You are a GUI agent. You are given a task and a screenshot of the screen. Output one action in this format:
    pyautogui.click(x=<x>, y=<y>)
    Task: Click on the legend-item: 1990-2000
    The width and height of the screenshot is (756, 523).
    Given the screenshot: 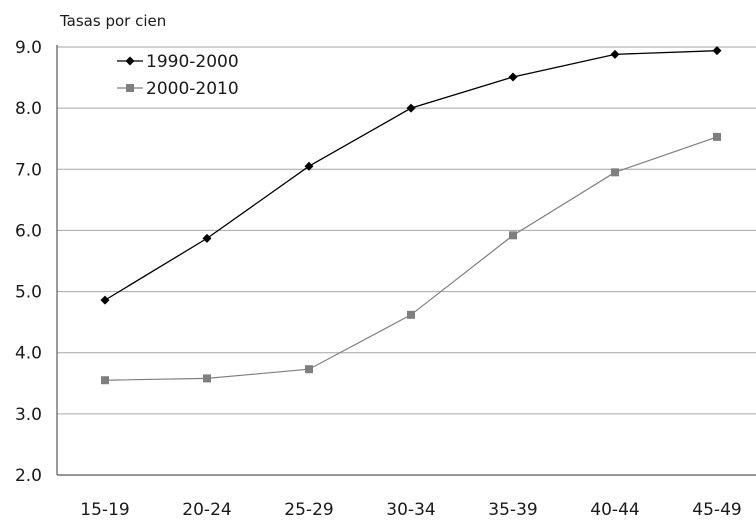 What is the action you would take?
    pyautogui.click(x=178, y=62)
    